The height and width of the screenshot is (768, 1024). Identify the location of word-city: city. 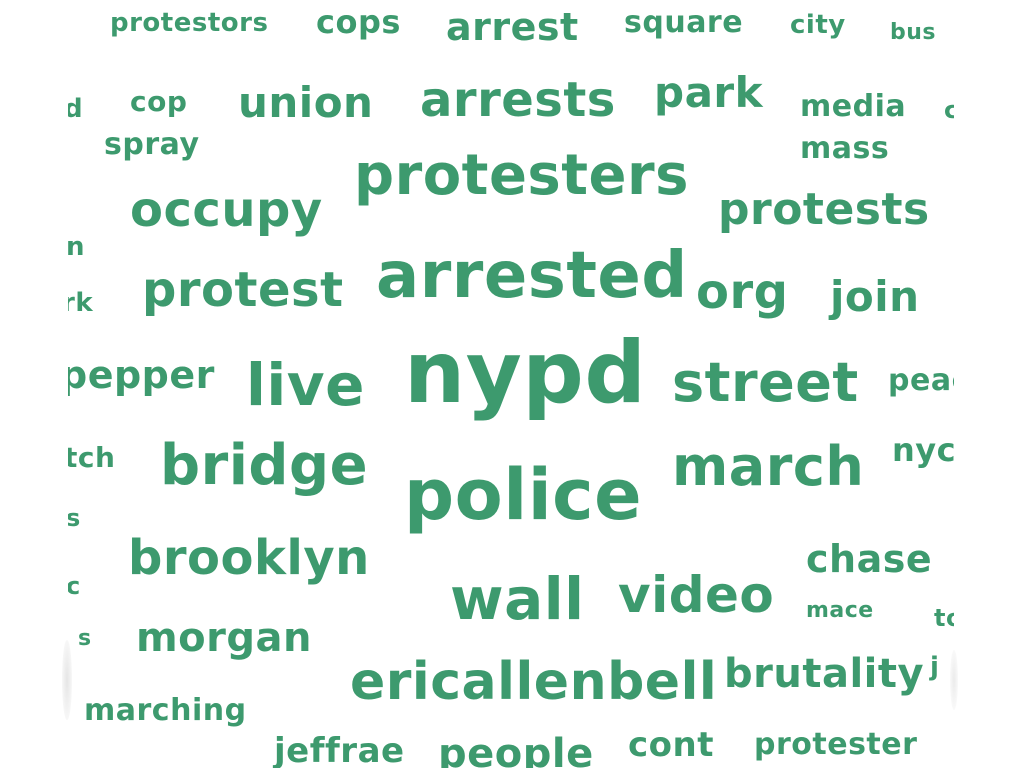
(818, 25).